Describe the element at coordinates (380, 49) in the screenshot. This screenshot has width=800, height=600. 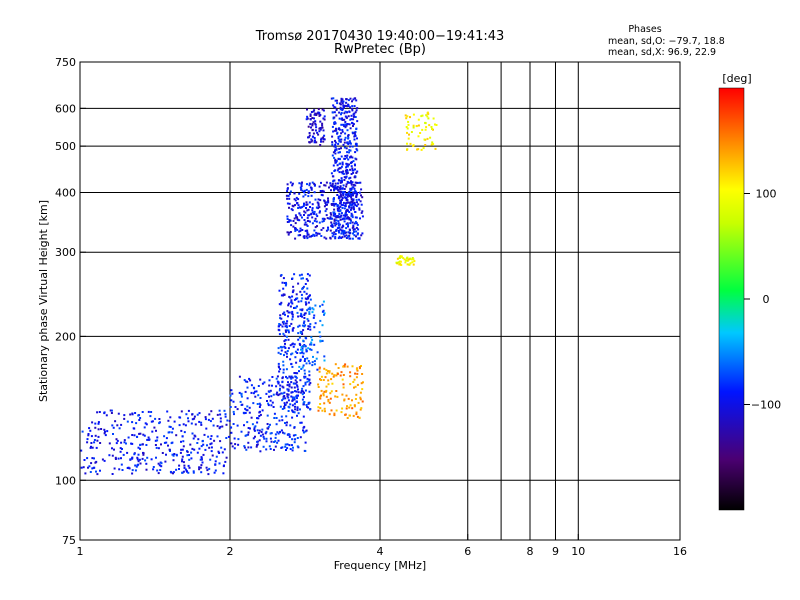
I see `chart-title-line2: RwPretec (Bp)` at that location.